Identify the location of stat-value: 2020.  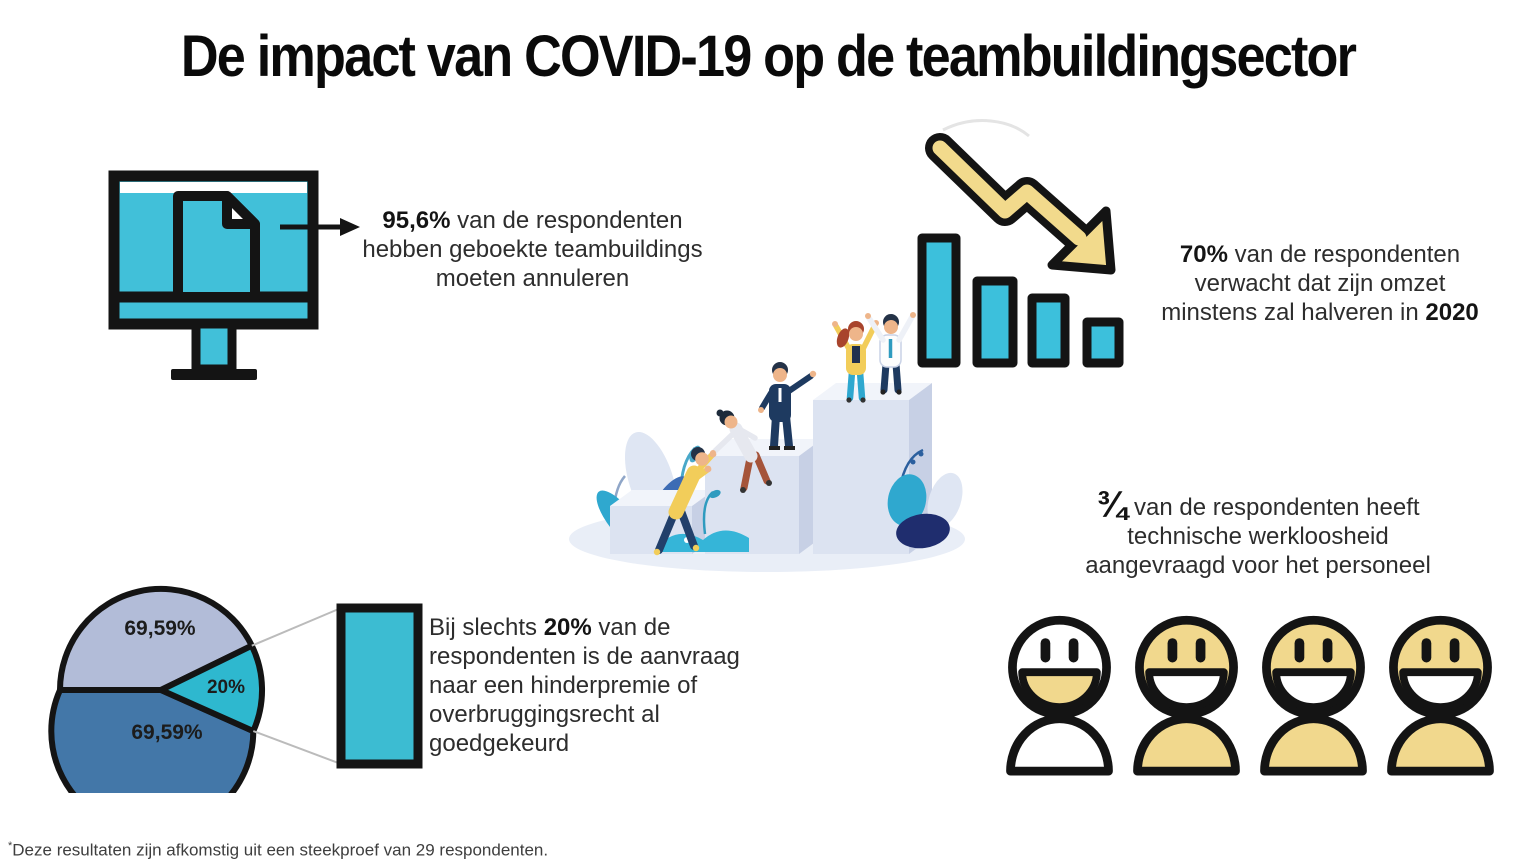
(1452, 312).